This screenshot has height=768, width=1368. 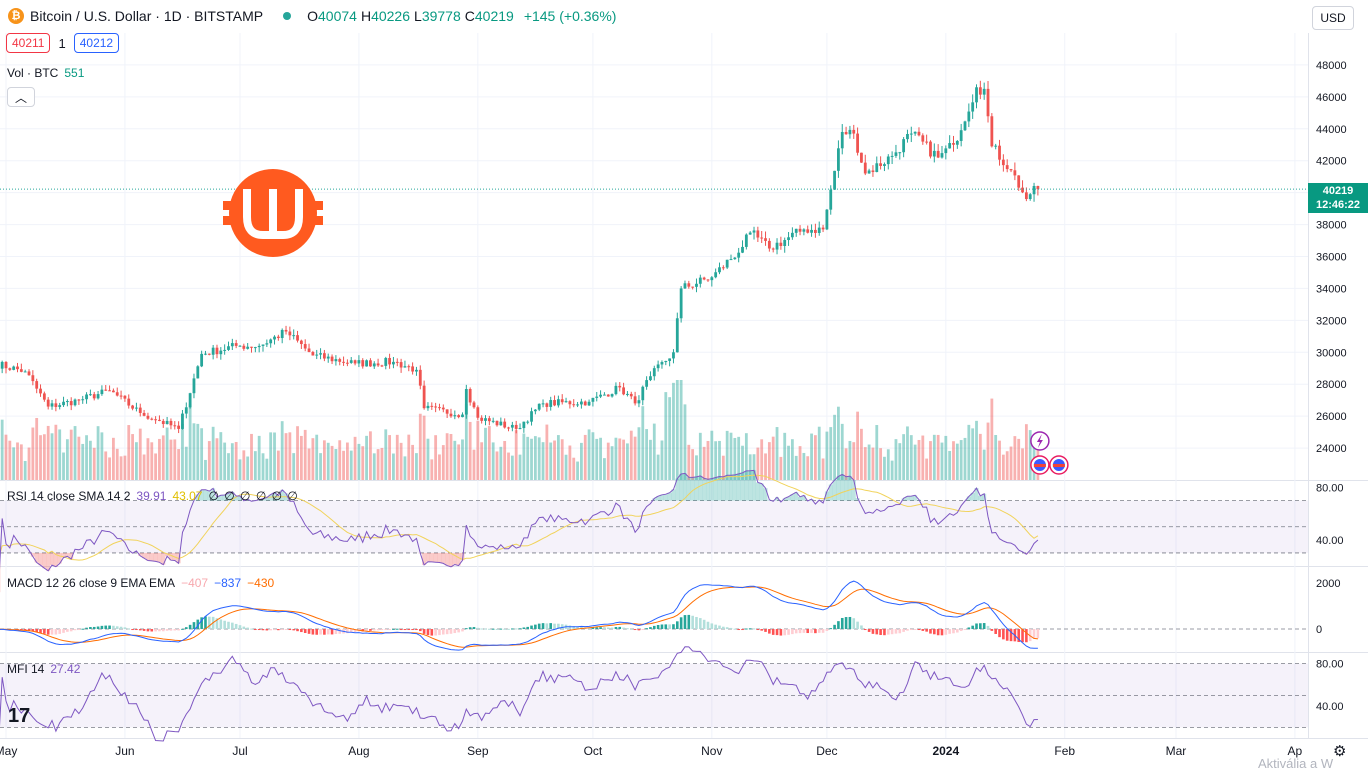 What do you see at coordinates (147, 16) in the screenshot?
I see `symbol-title: Bitcoin / U.S. Dollar · 1D · BITSTAMP` at bounding box center [147, 16].